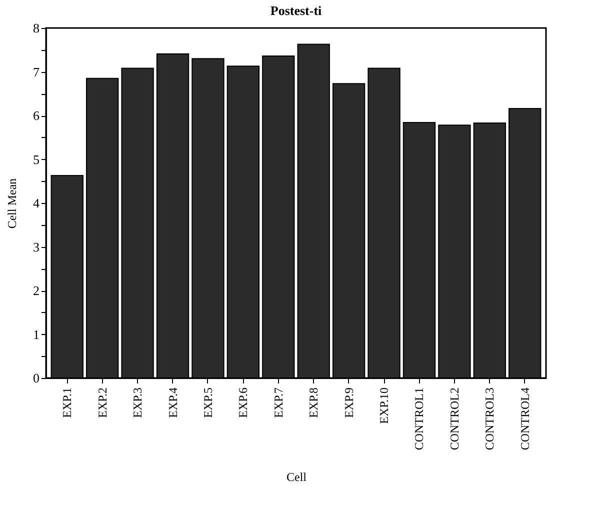 This screenshot has height=531, width=598. Describe the element at coordinates (36, 28) in the screenshot. I see `y-tick-label: 8` at that location.